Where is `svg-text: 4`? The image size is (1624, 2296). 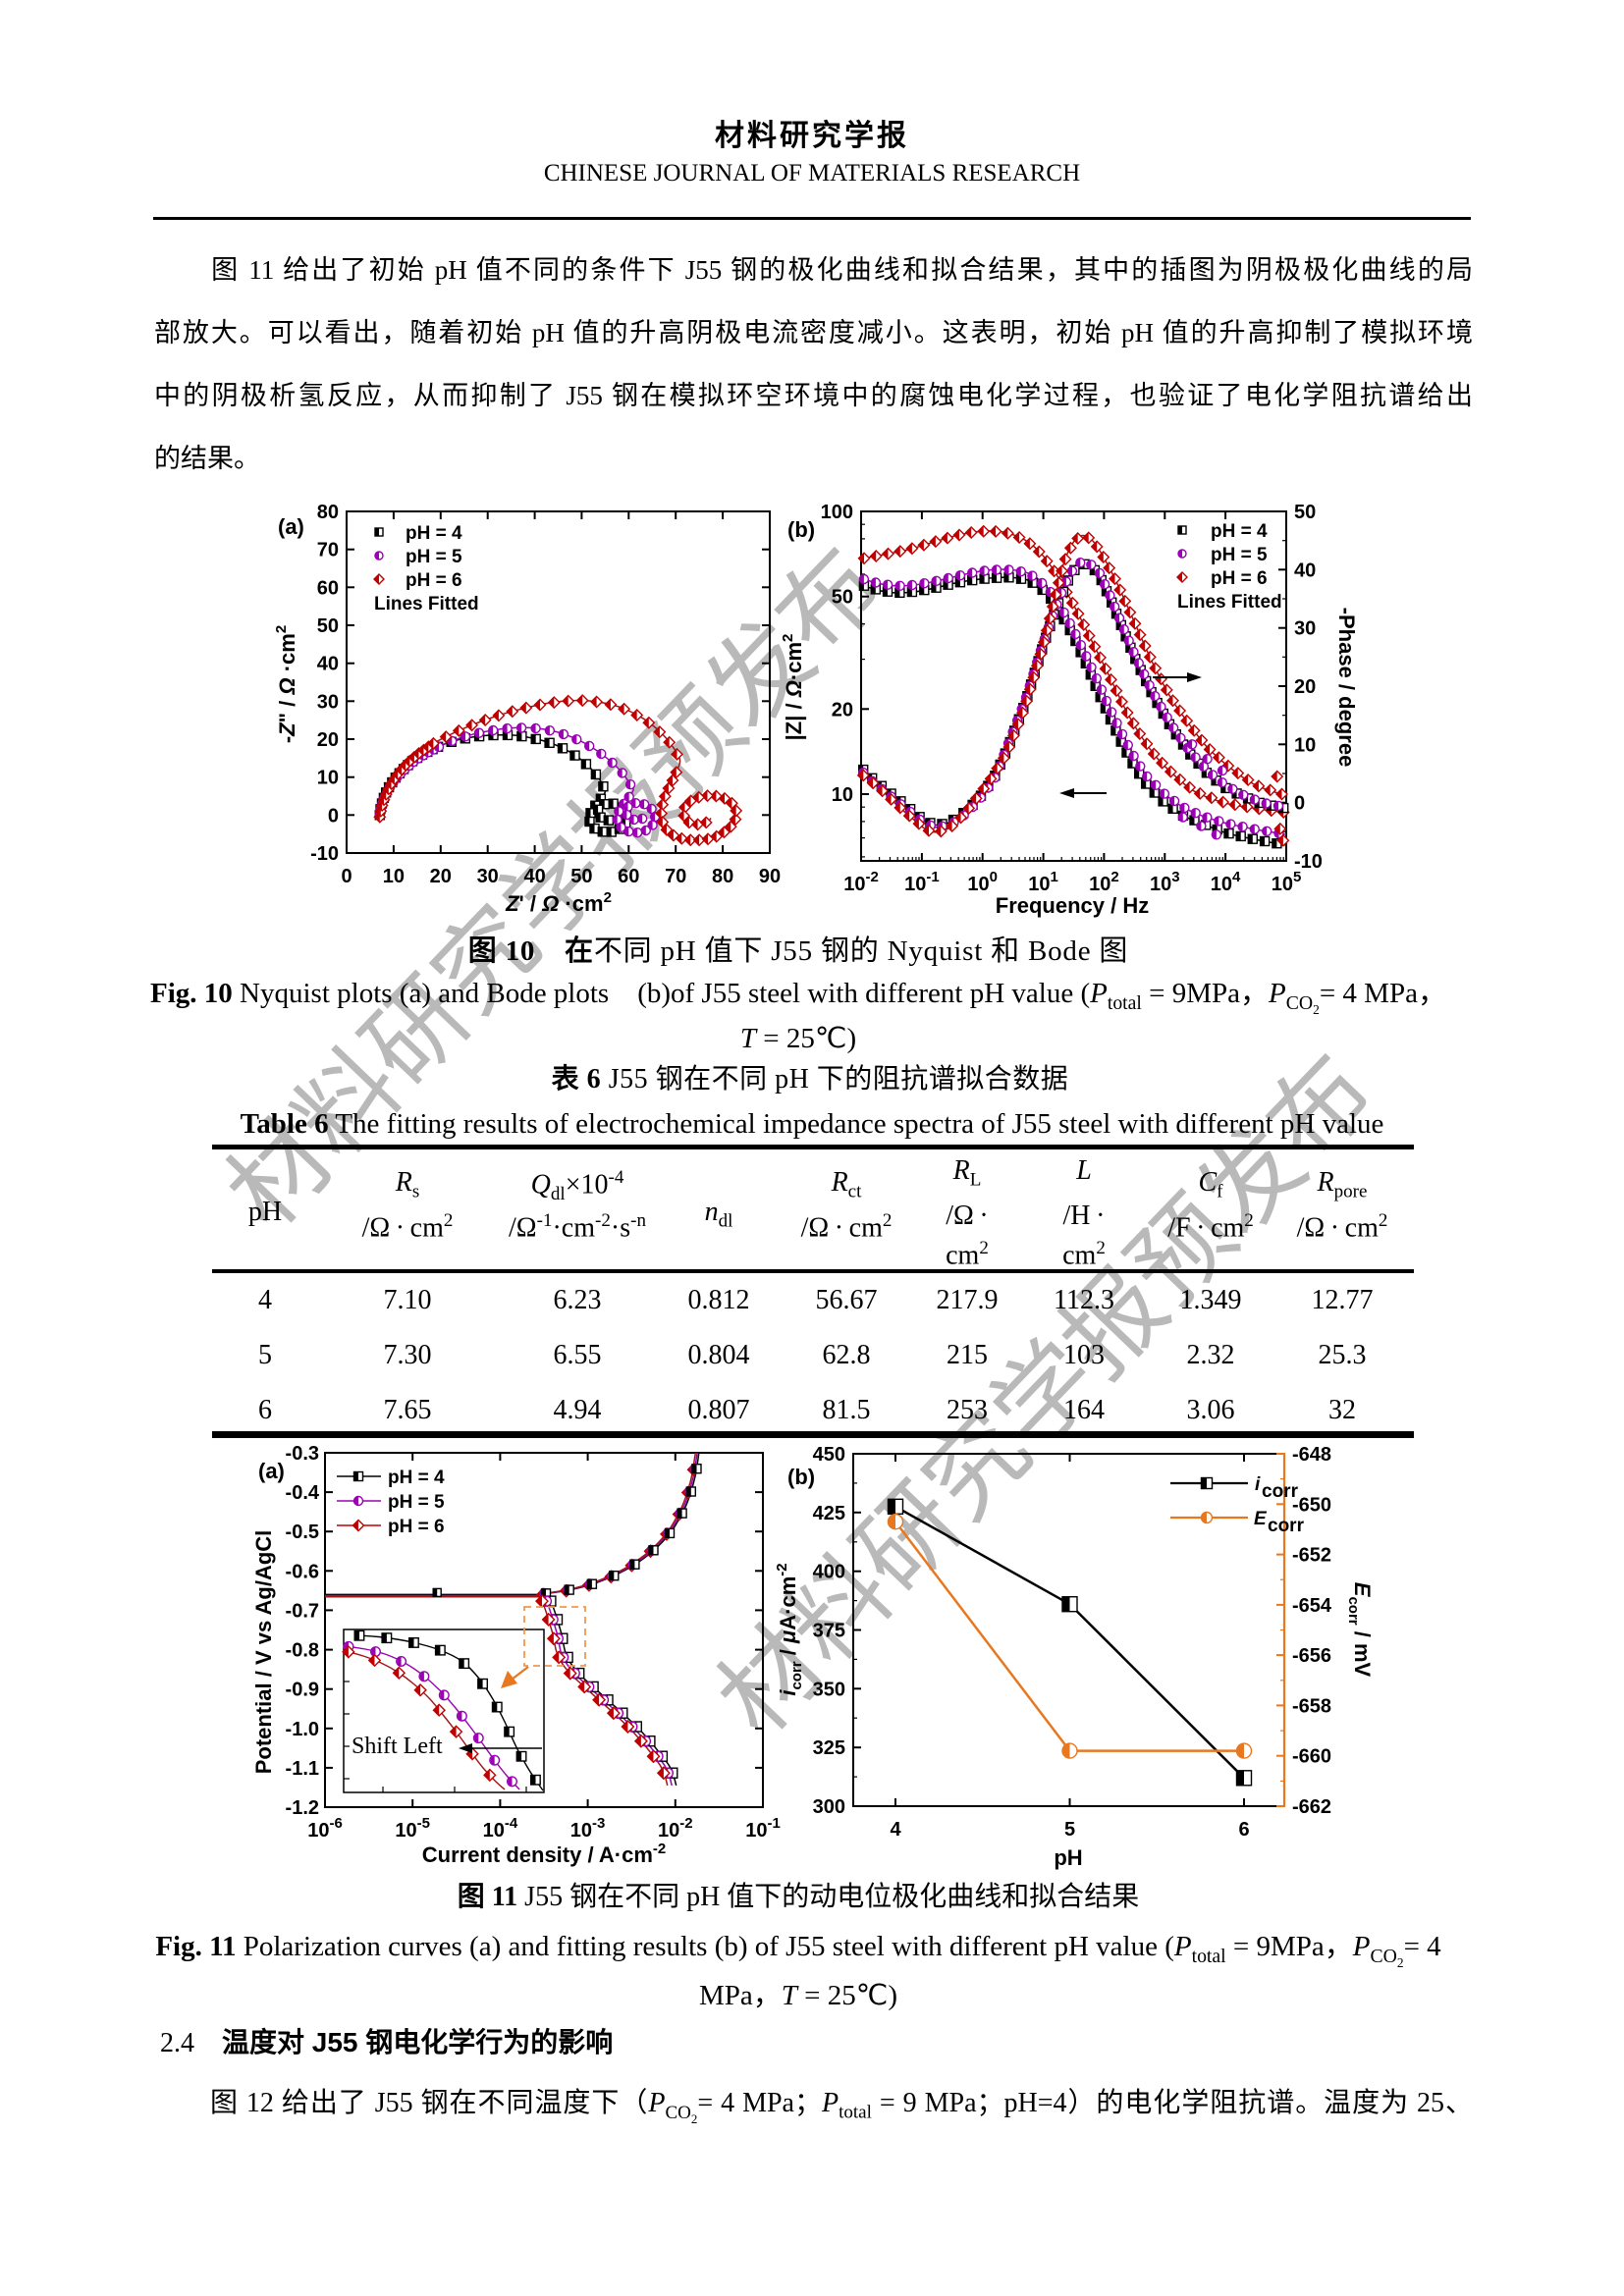 svg-text: 4 is located at coordinates (895, 1830).